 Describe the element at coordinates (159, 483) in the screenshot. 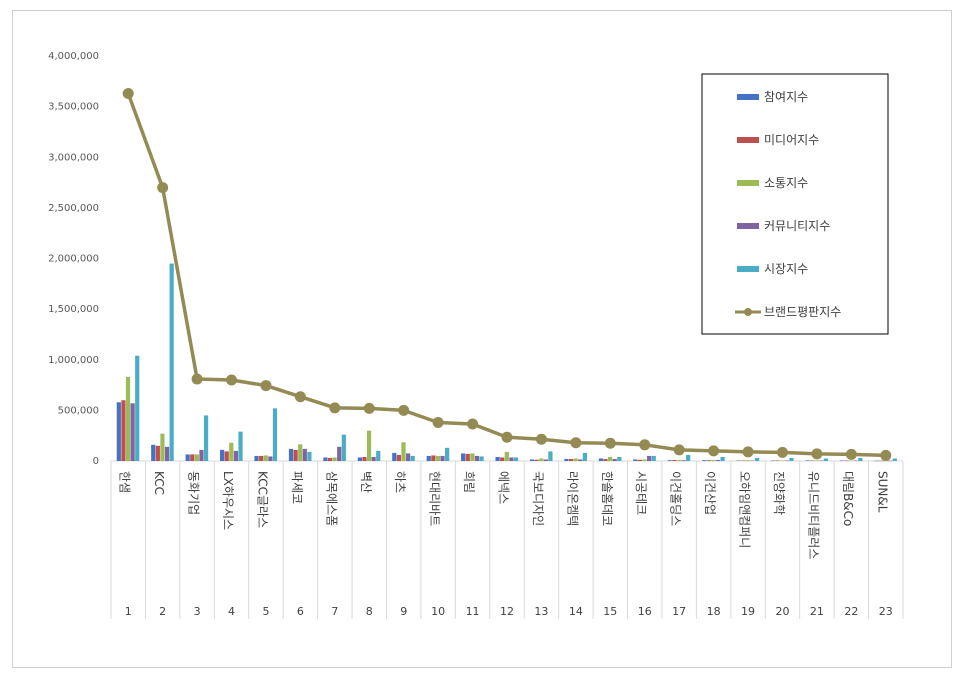

I see `x-tick-label: KCC` at that location.